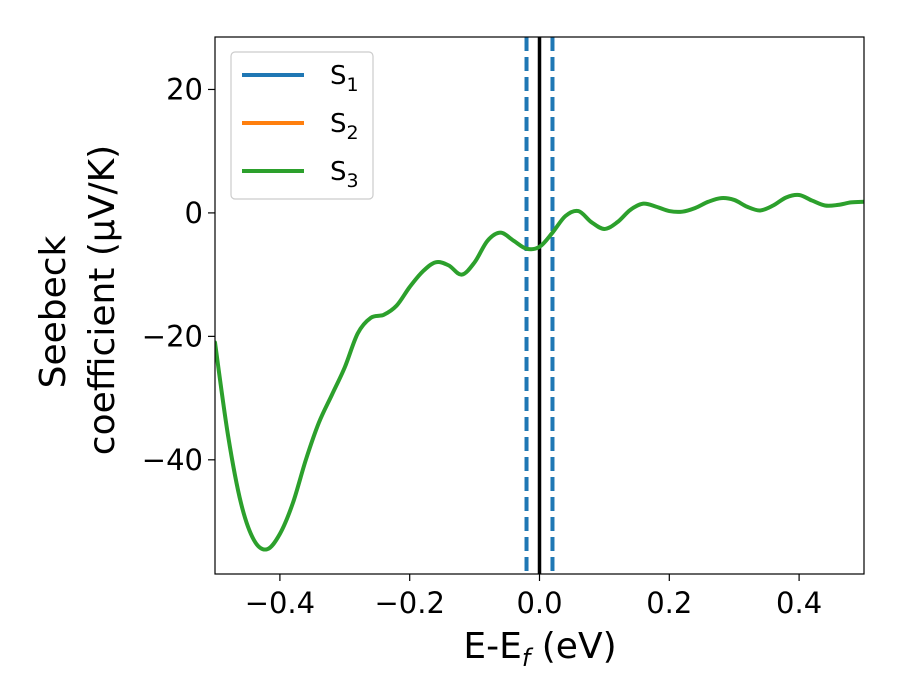  I want to click on legend: S1 S2 S3, so click(302, 125).